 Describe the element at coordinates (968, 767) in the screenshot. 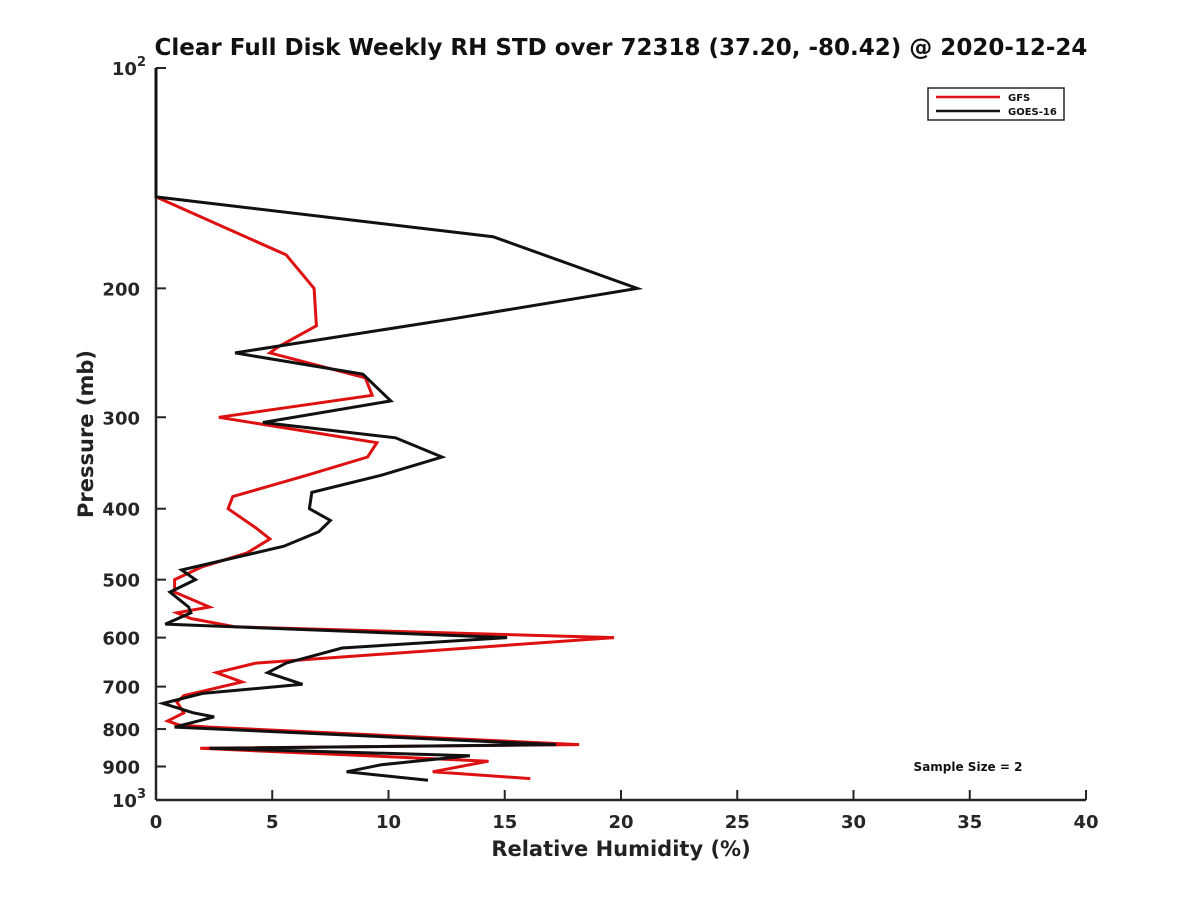

I see `sample-size-annotation: Sample Size = 2` at that location.